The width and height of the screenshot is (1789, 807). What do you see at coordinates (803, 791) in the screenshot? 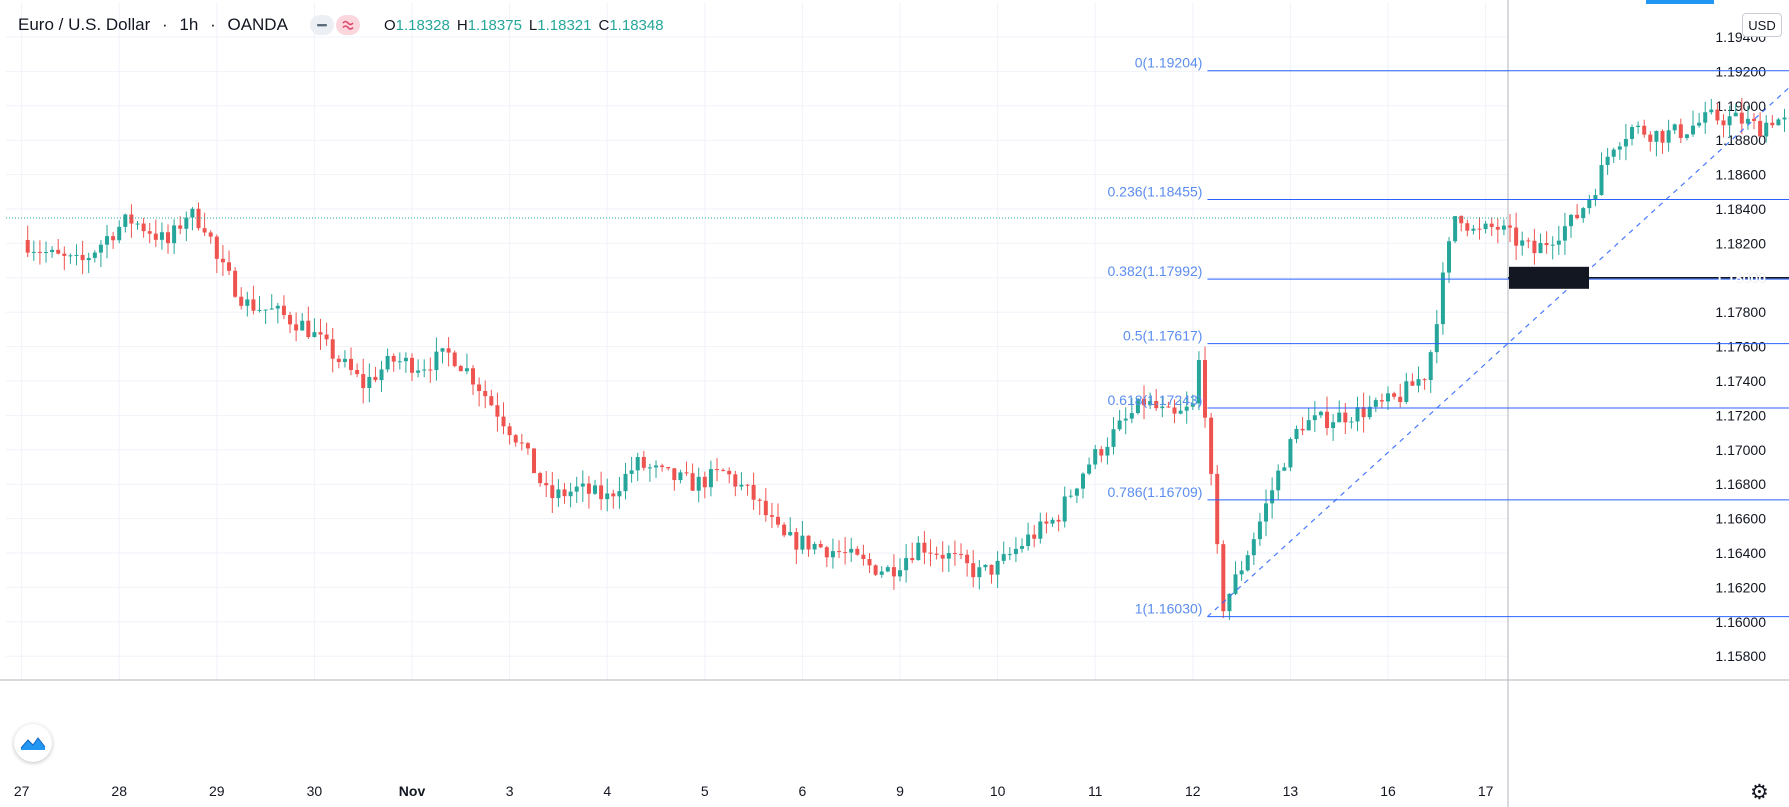
I see `x-tick-label: 6` at bounding box center [803, 791].